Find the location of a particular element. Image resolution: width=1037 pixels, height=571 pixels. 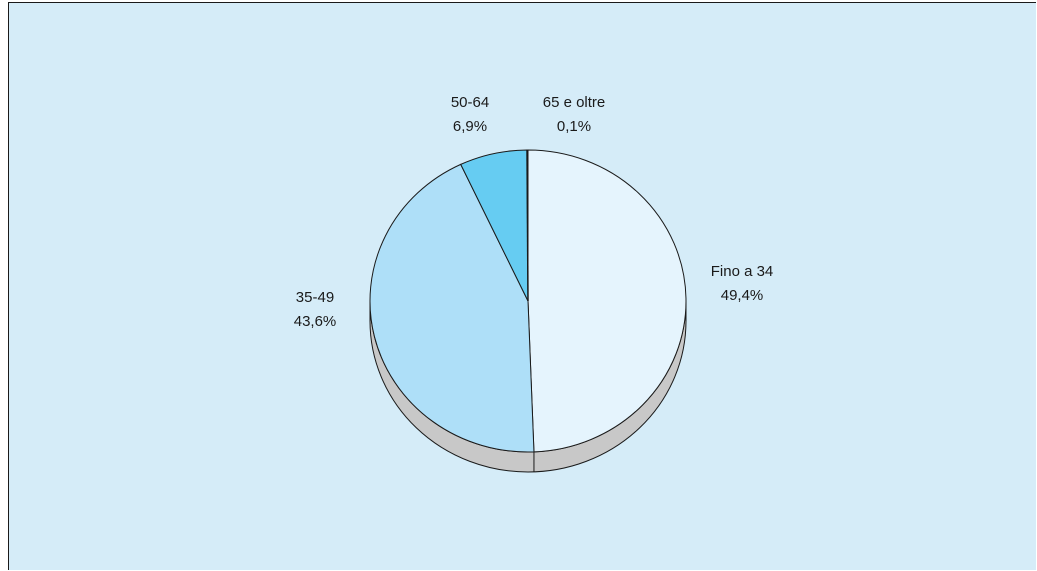

slice-category: 35-49 is located at coordinates (315, 297).